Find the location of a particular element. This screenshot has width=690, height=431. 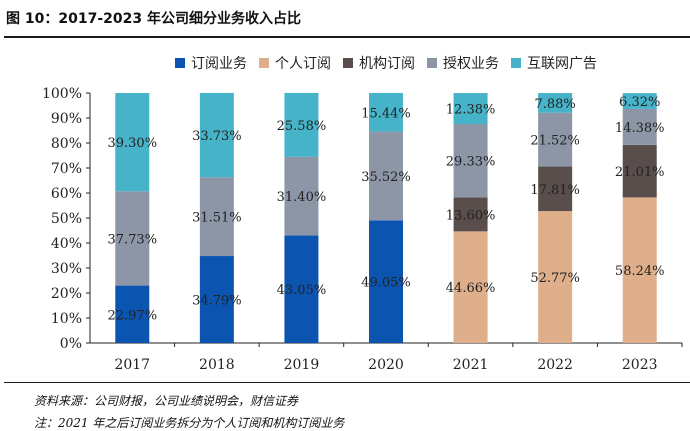

data-label-2023-series-3: 14.38% is located at coordinates (640, 128).